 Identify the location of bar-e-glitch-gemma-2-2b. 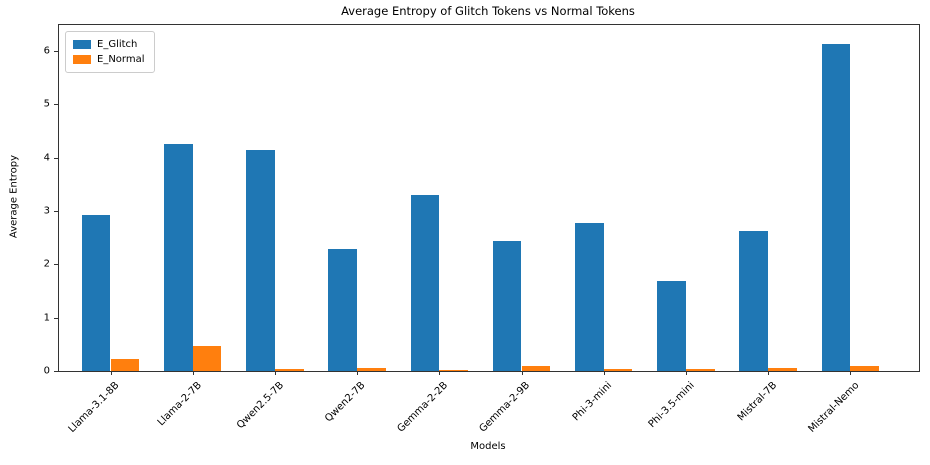
(425, 283).